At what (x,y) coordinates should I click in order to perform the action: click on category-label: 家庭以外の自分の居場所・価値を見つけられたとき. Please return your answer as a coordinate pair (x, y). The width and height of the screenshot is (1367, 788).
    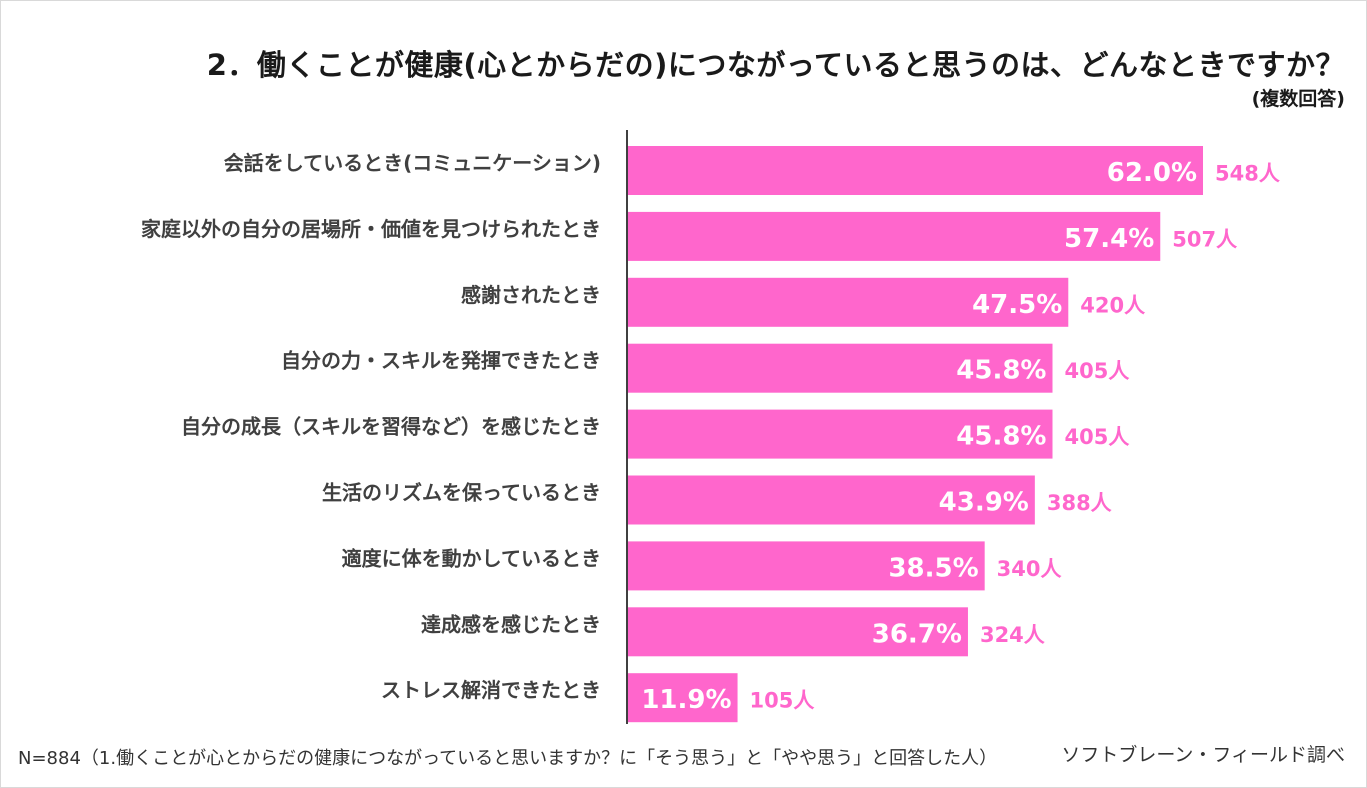
    Looking at the image, I should click on (371, 229).